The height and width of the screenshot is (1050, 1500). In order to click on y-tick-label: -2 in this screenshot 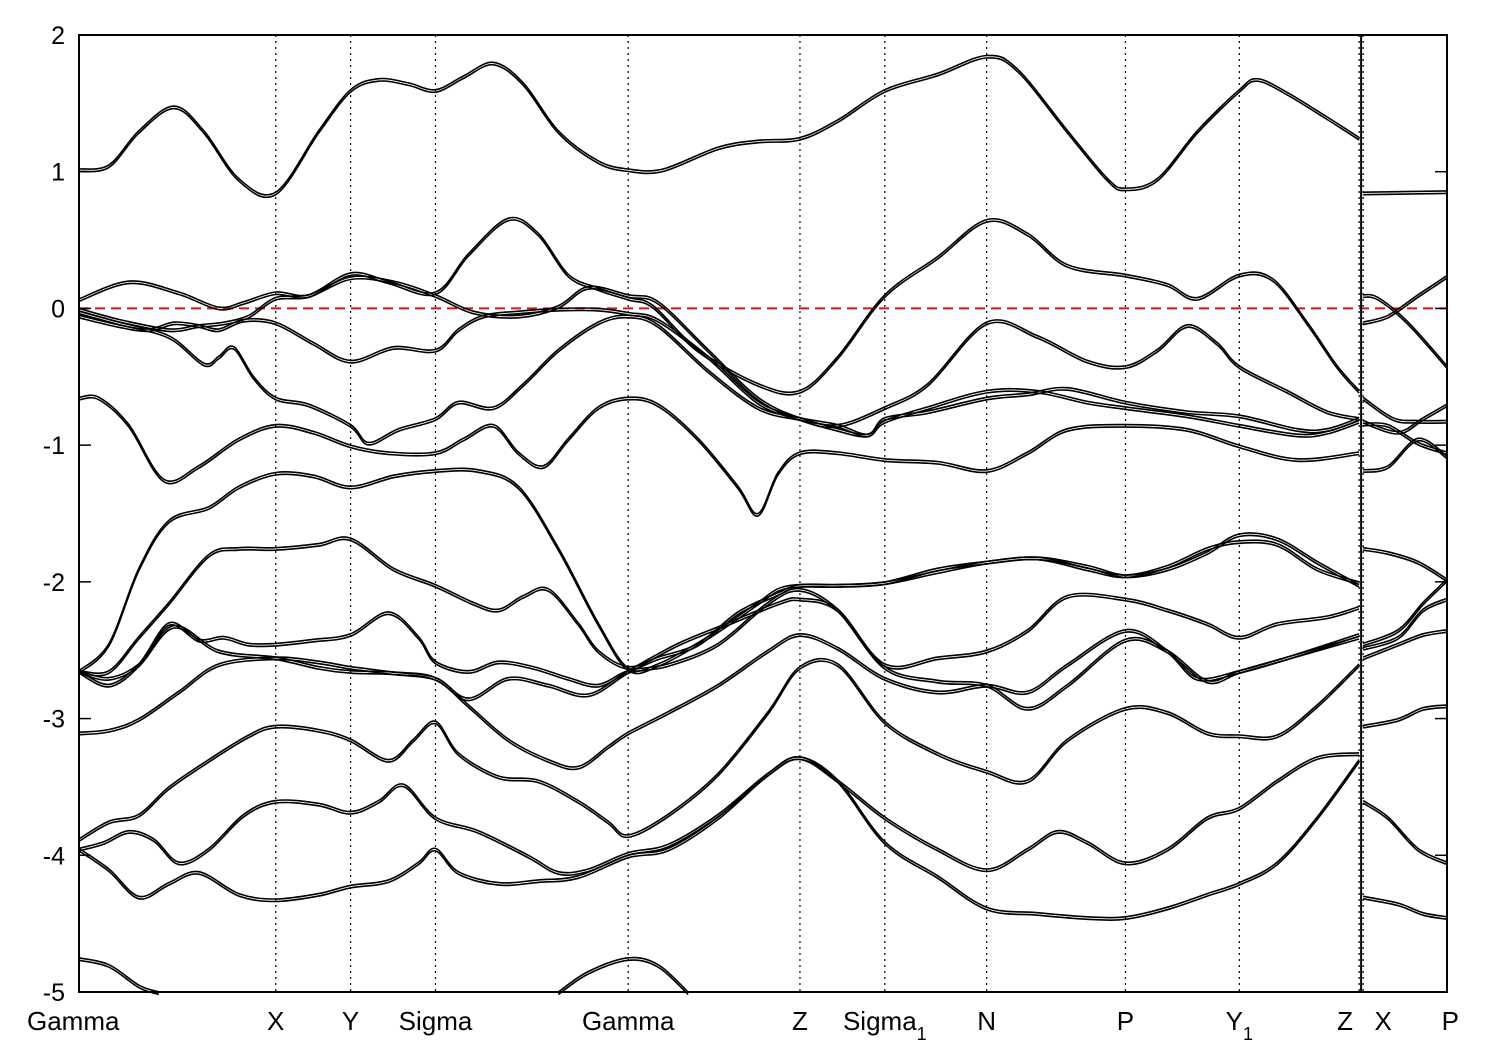, I will do `click(54, 583)`.